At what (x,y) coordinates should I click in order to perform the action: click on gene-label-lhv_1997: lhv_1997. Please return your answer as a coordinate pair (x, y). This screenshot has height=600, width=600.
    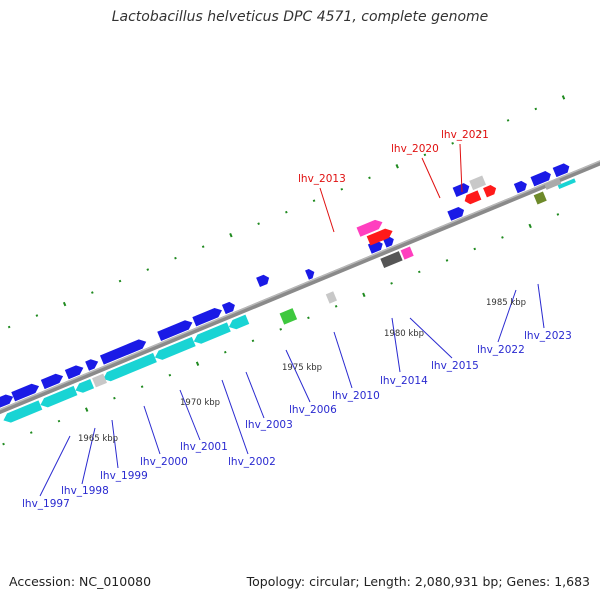
    Looking at the image, I should click on (46, 504).